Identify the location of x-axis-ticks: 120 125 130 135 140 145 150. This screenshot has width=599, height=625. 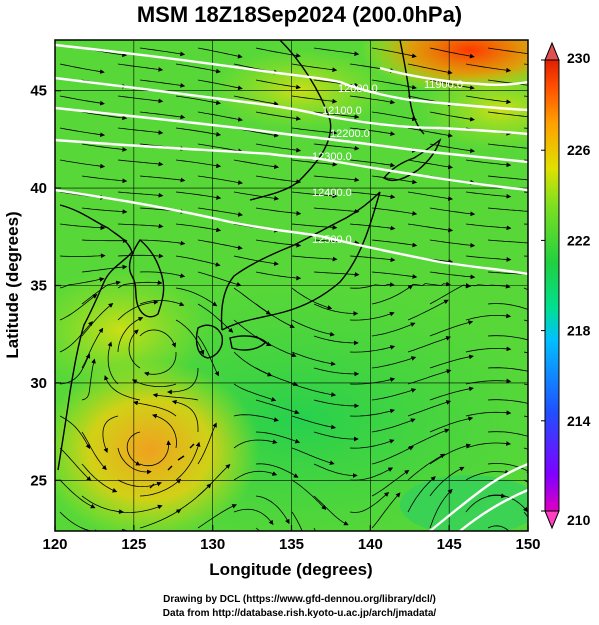
(291, 539).